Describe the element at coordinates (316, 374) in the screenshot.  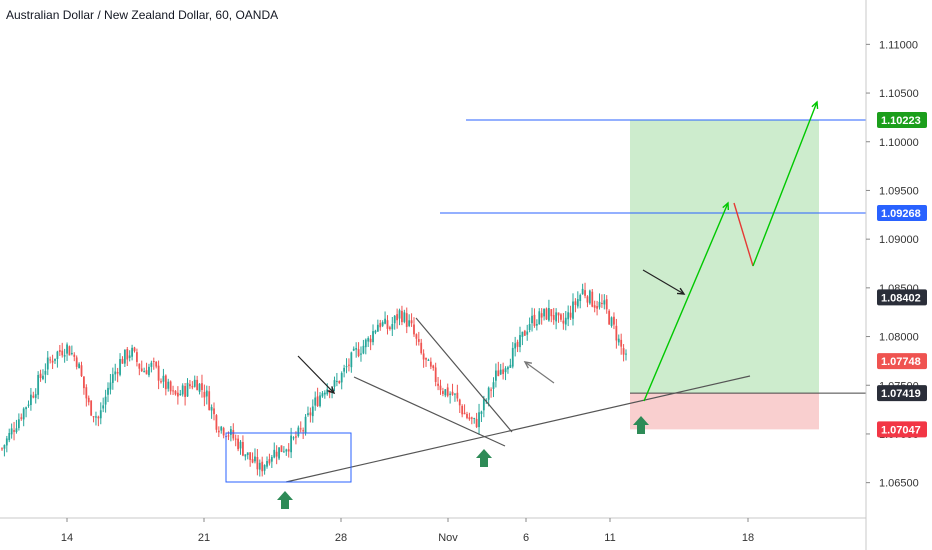
I see `annotation-arrow` at that location.